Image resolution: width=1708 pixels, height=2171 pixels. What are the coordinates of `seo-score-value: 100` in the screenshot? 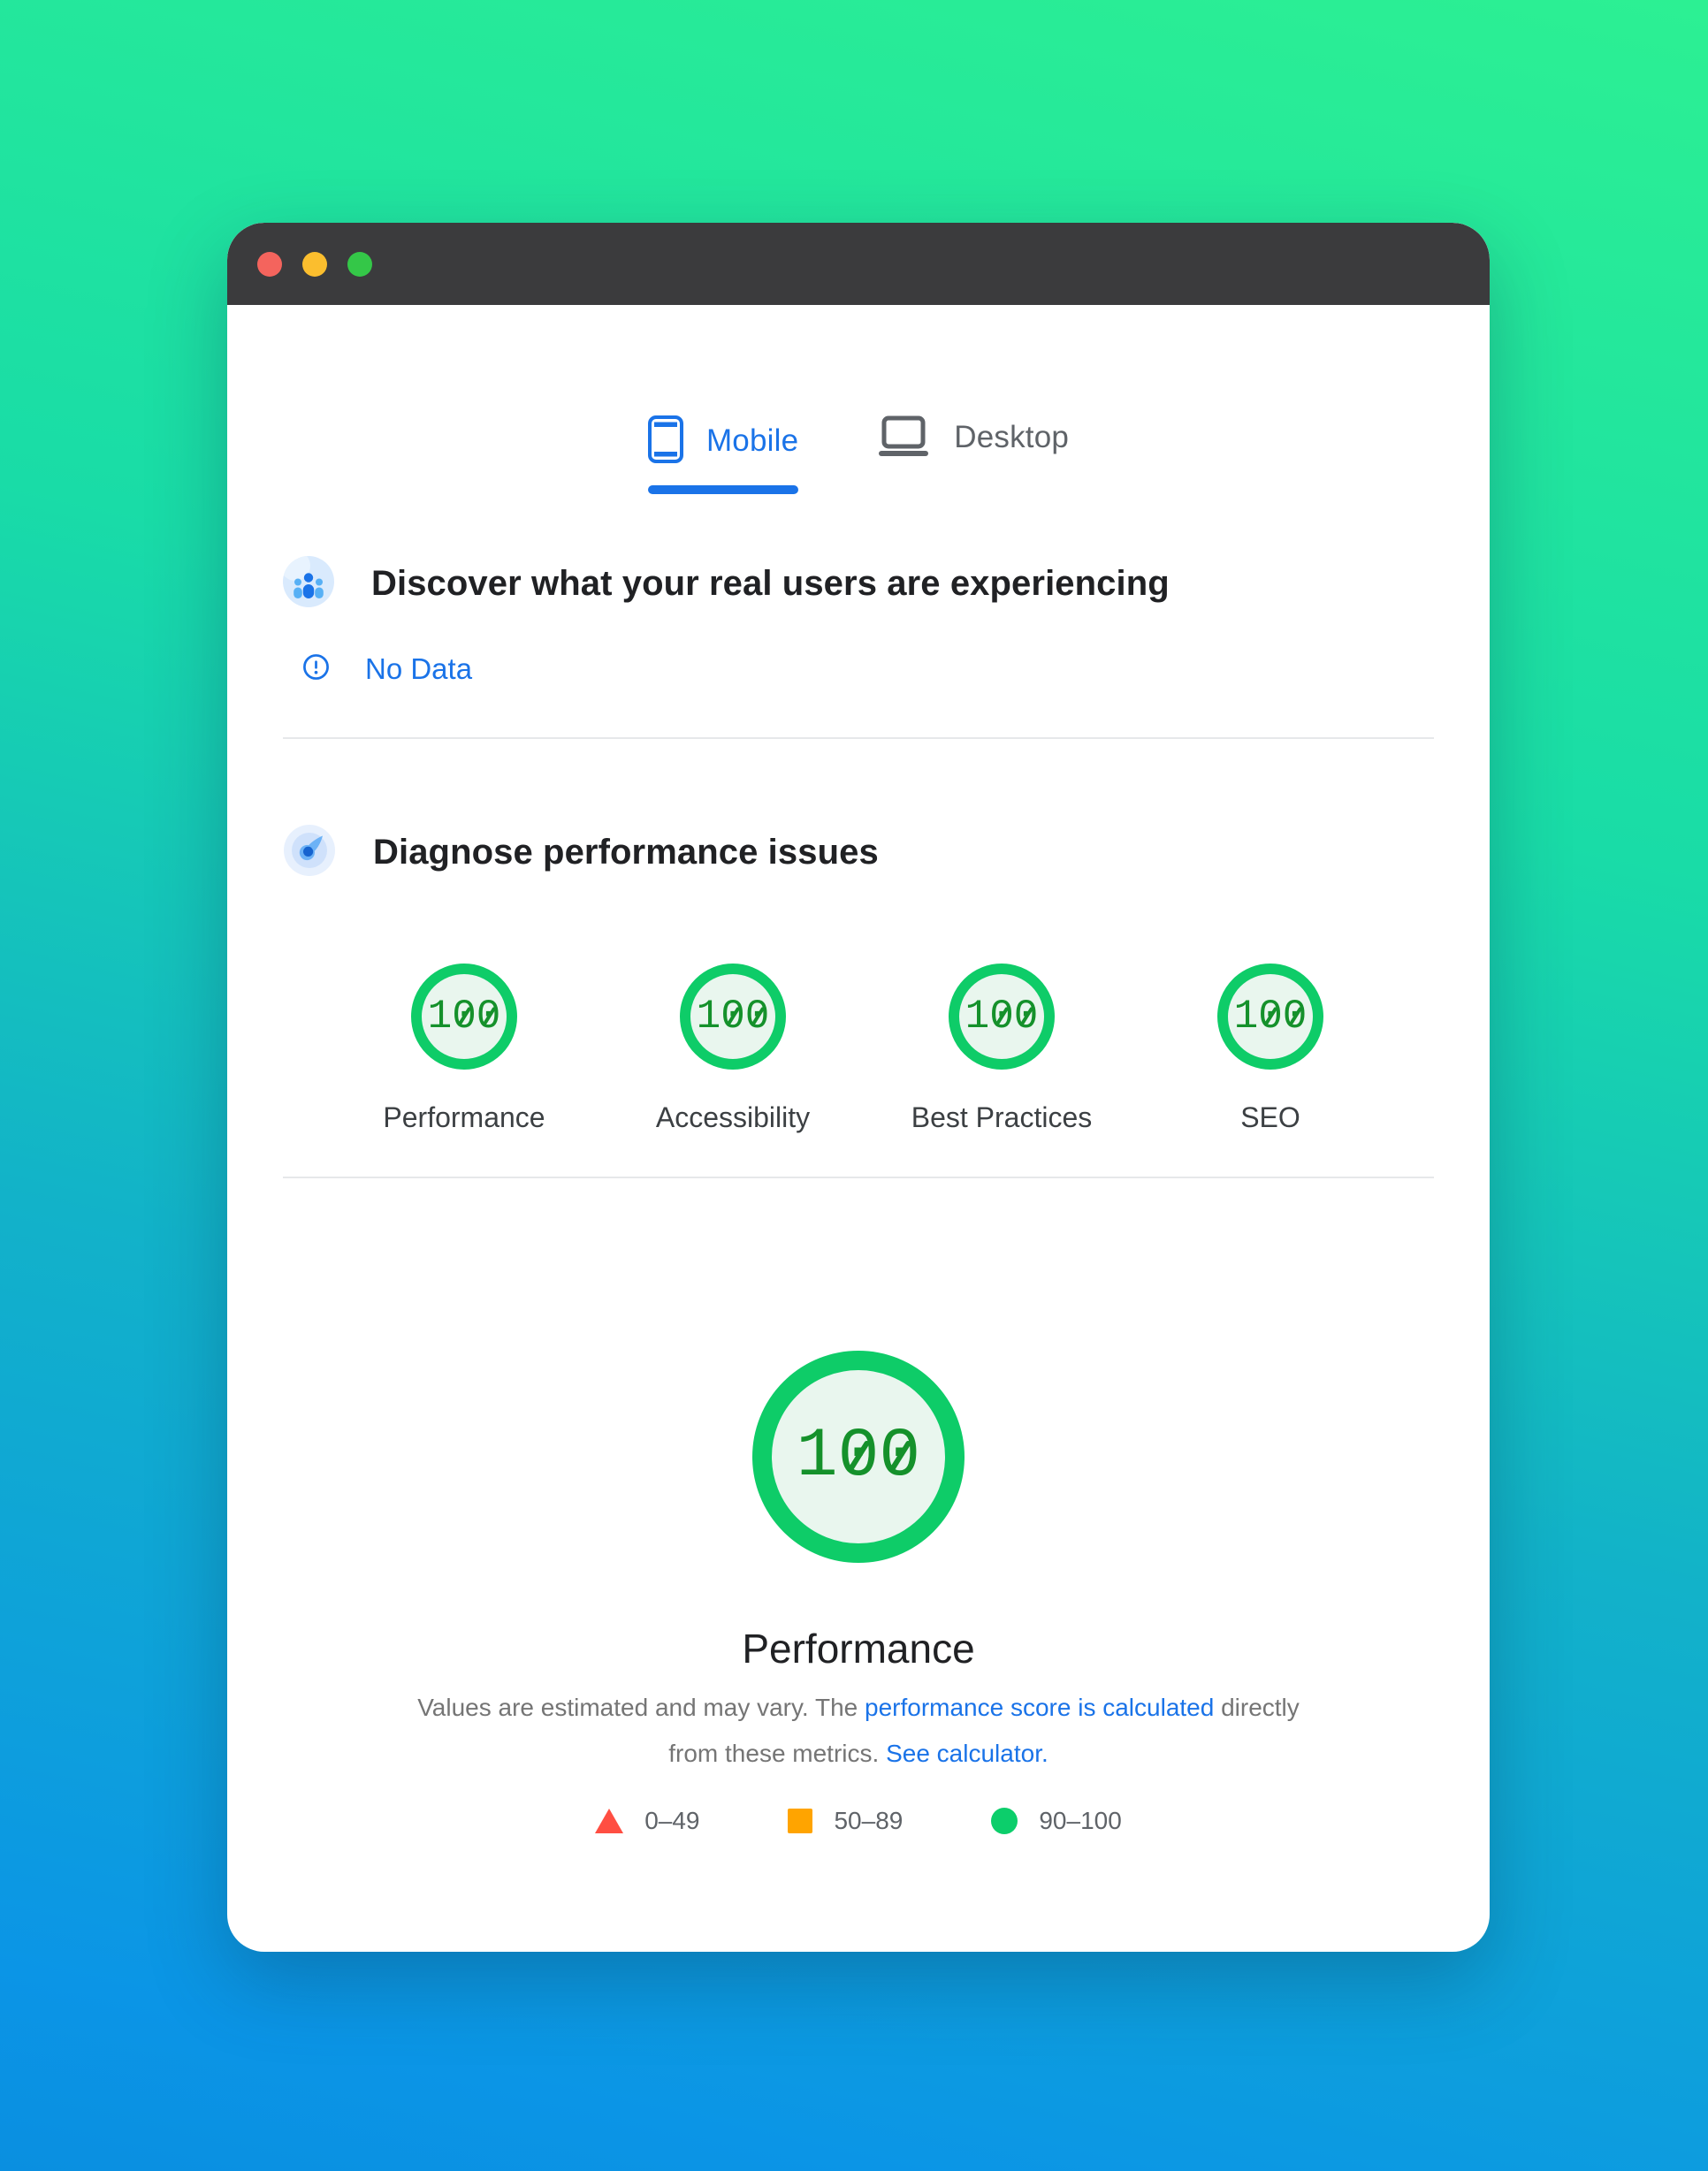 It's located at (1270, 1017).